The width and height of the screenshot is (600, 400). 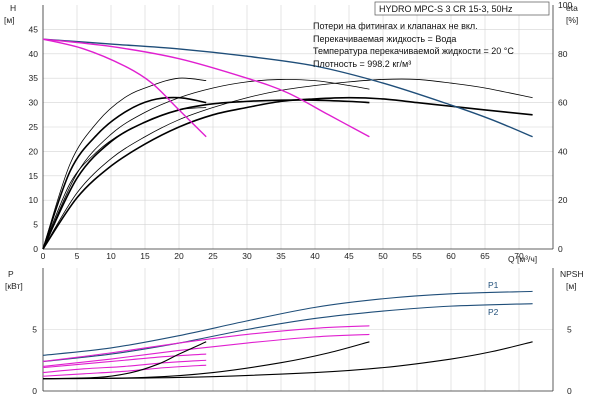 What do you see at coordinates (111, 256) in the screenshot?
I see `flow-tick-label: 10` at bounding box center [111, 256].